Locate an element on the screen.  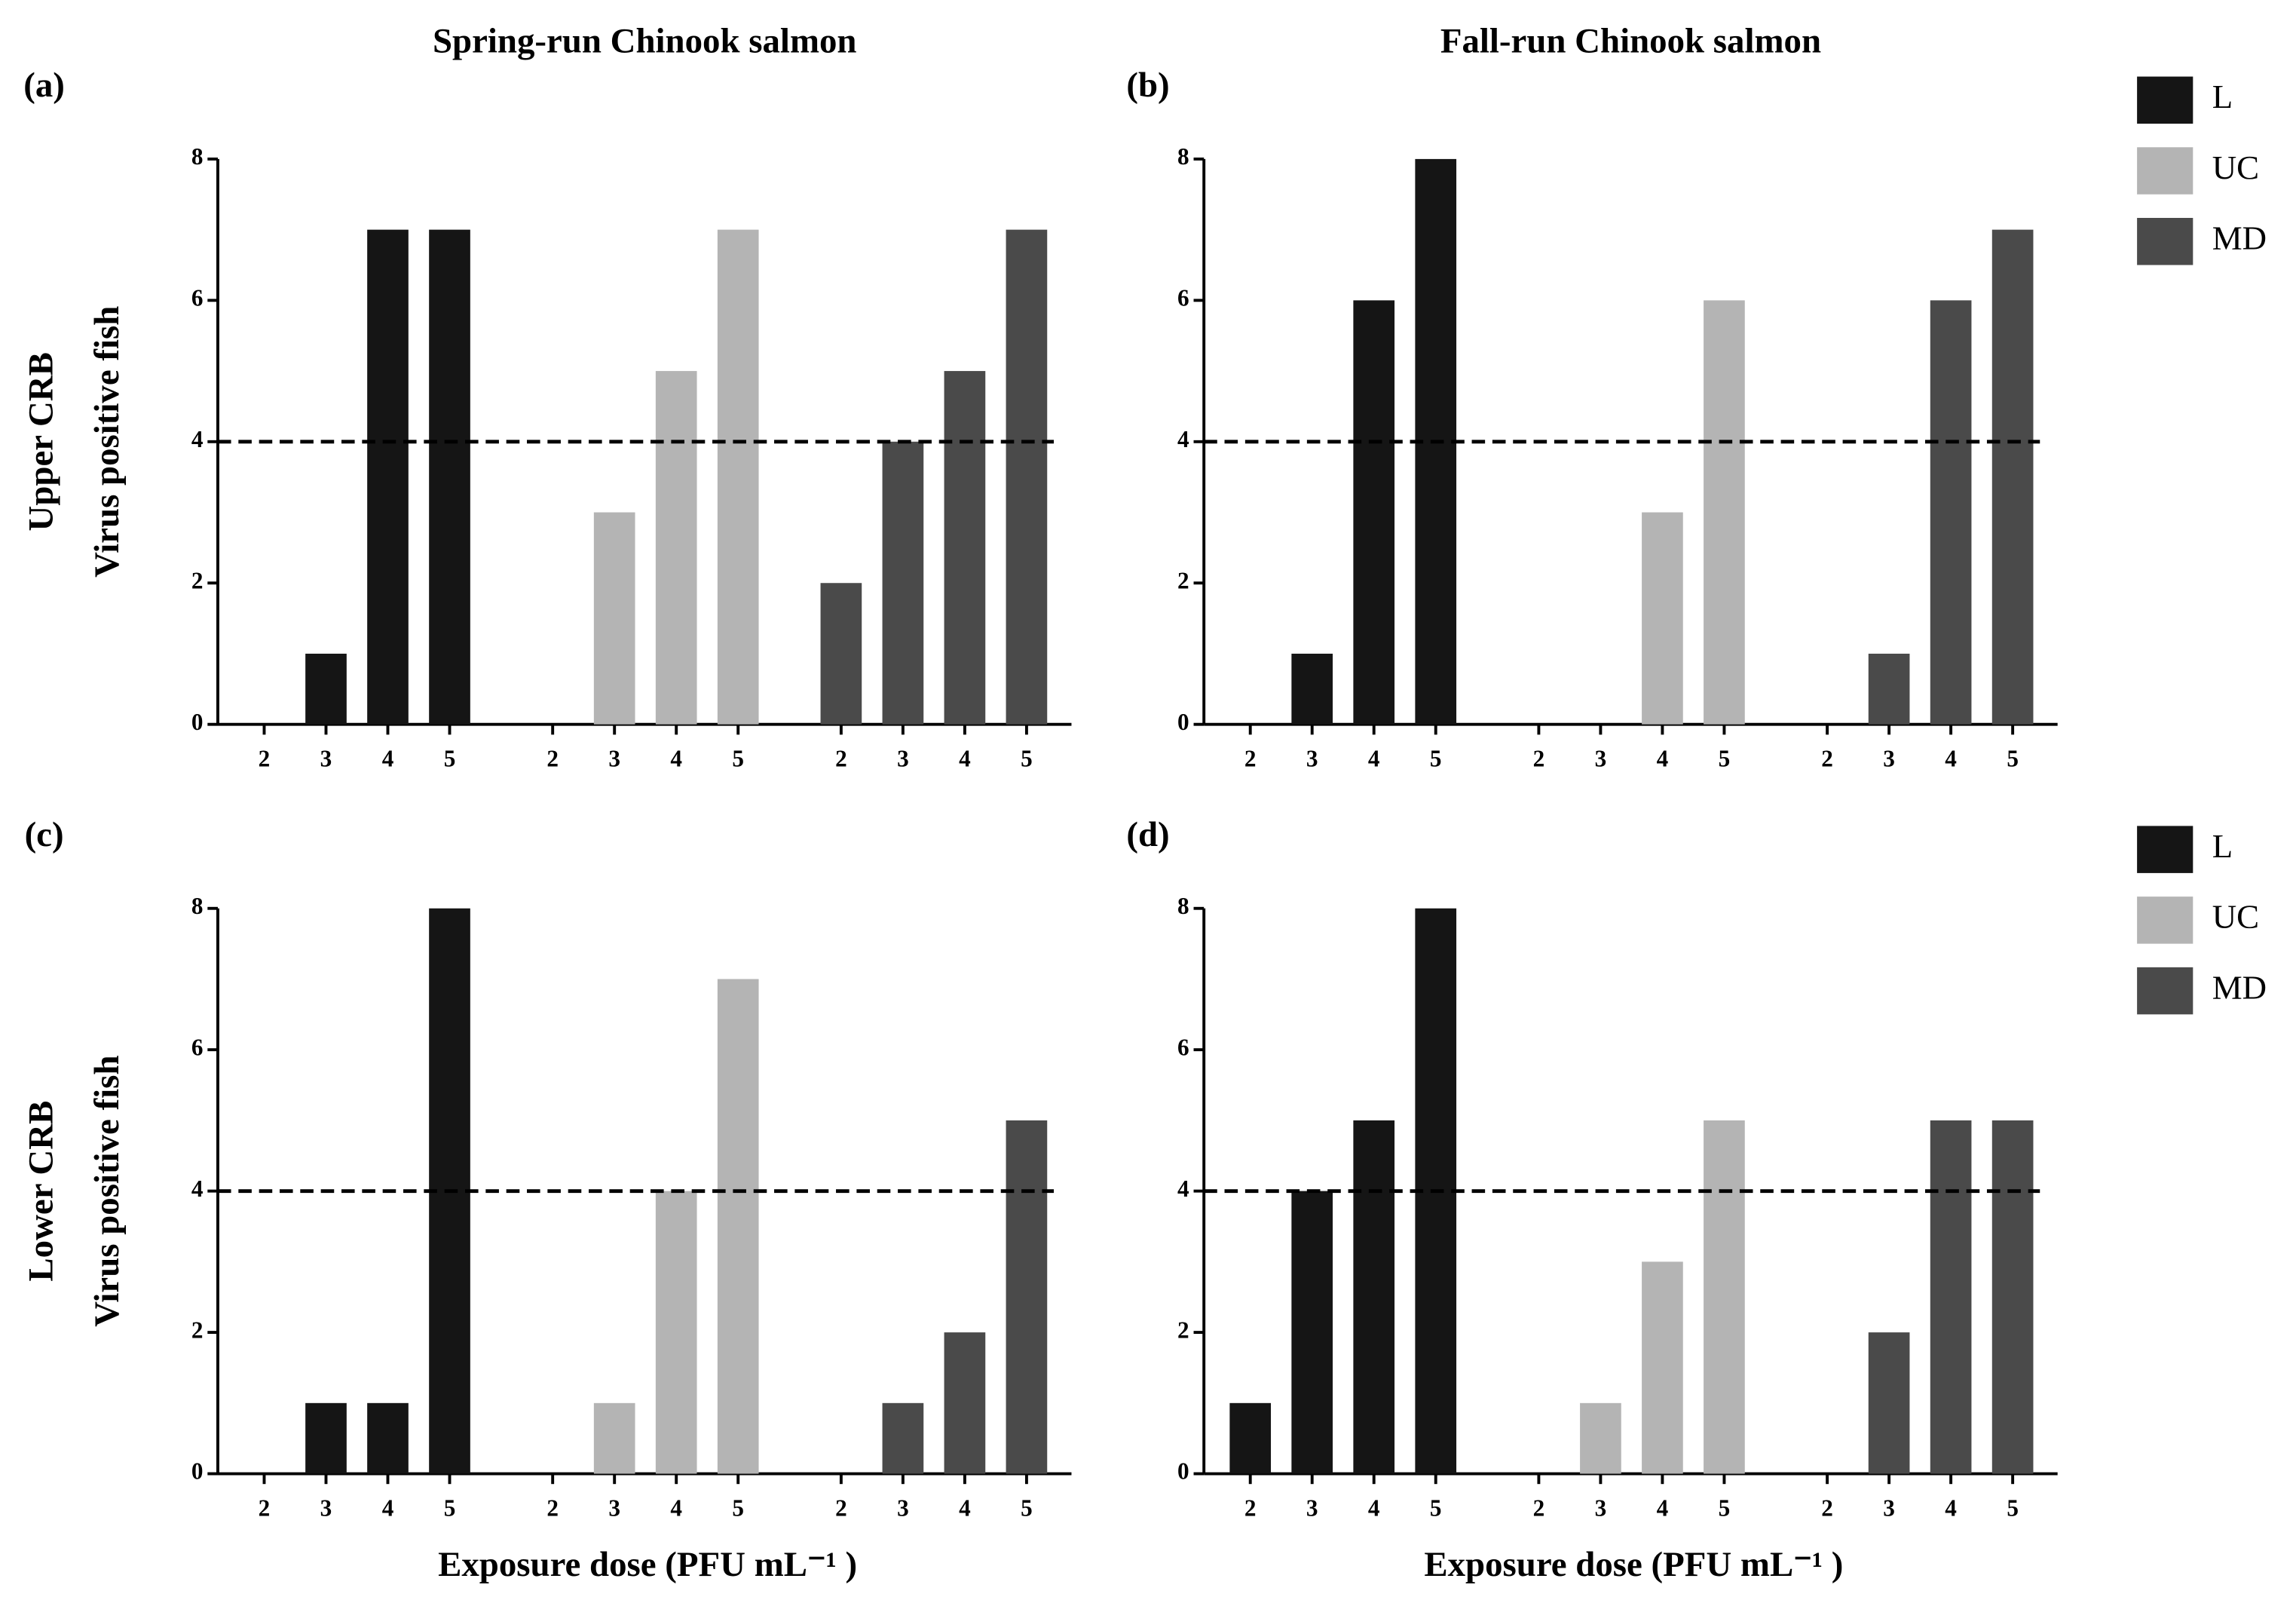
panel-label: (d) is located at coordinates (1147, 835).